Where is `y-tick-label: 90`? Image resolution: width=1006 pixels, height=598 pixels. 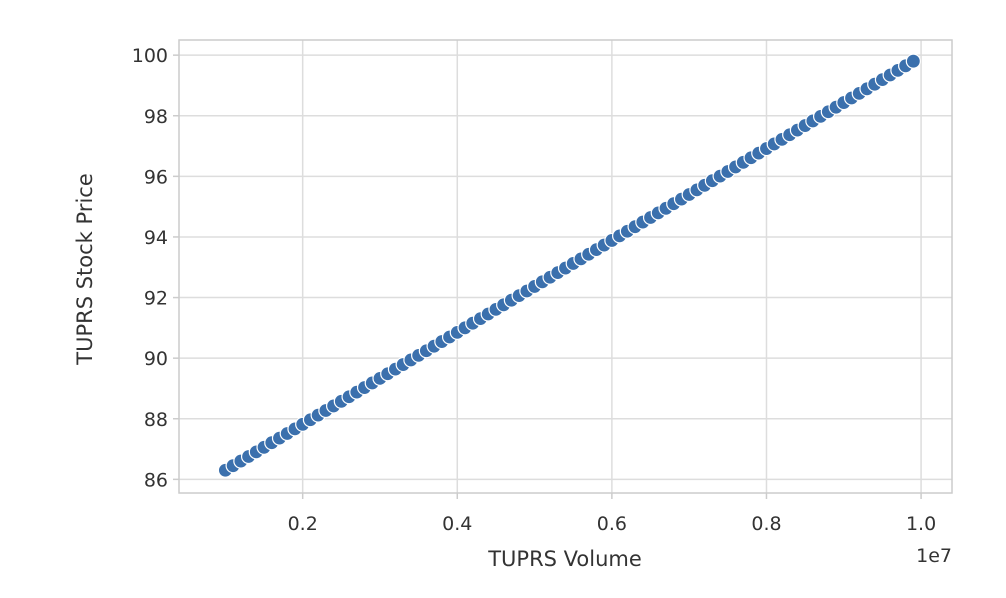 y-tick-label: 90 is located at coordinates (156, 359).